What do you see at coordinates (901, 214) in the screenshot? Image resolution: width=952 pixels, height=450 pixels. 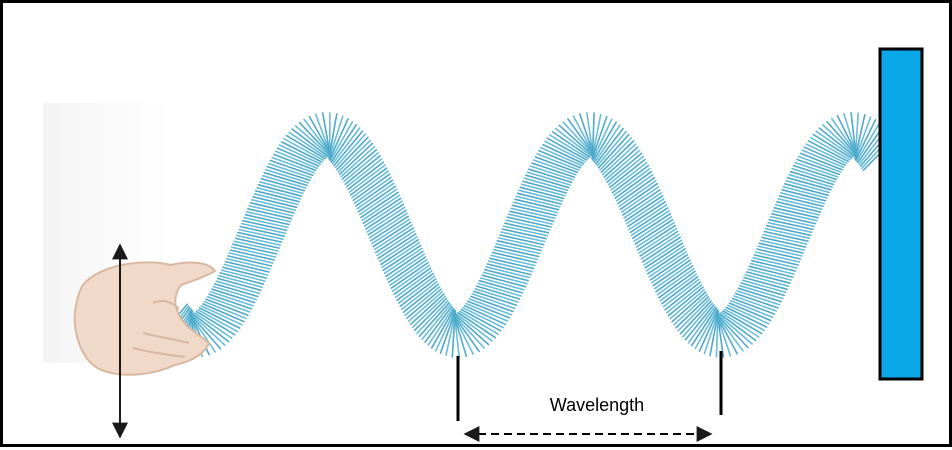 I see `wall-icon` at bounding box center [901, 214].